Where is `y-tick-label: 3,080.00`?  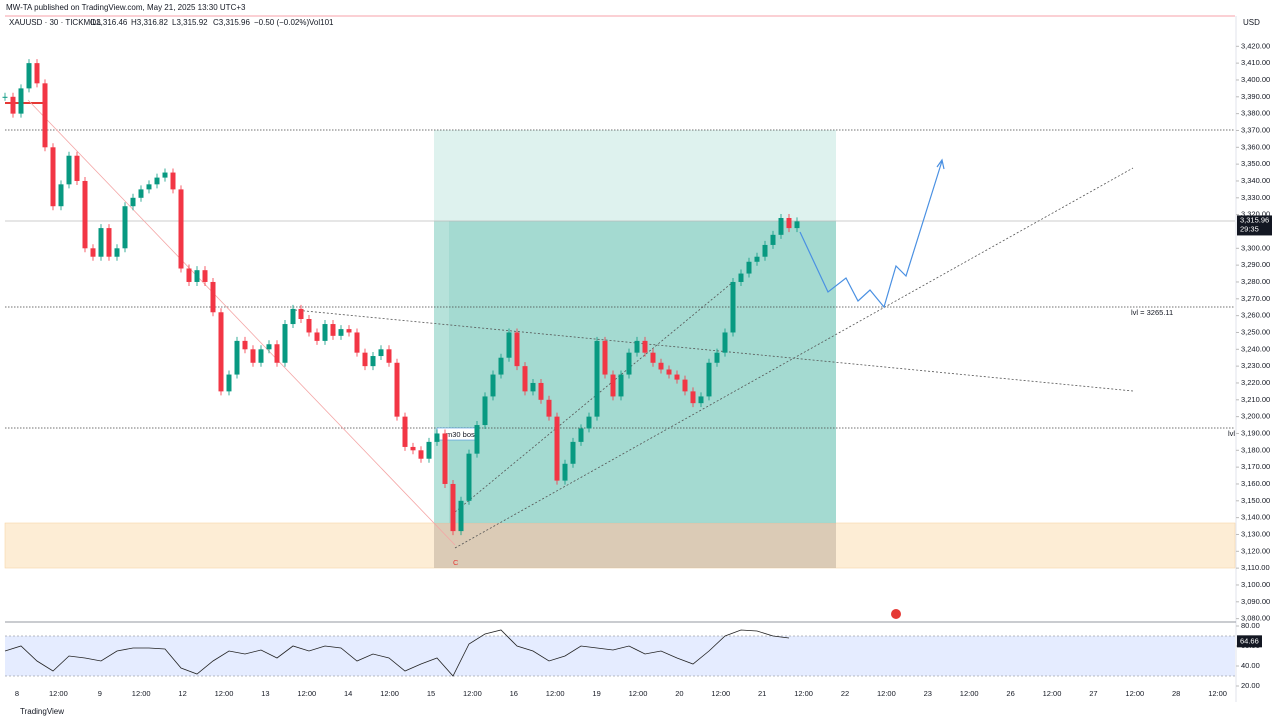 y-tick-label: 3,080.00 is located at coordinates (1255, 618).